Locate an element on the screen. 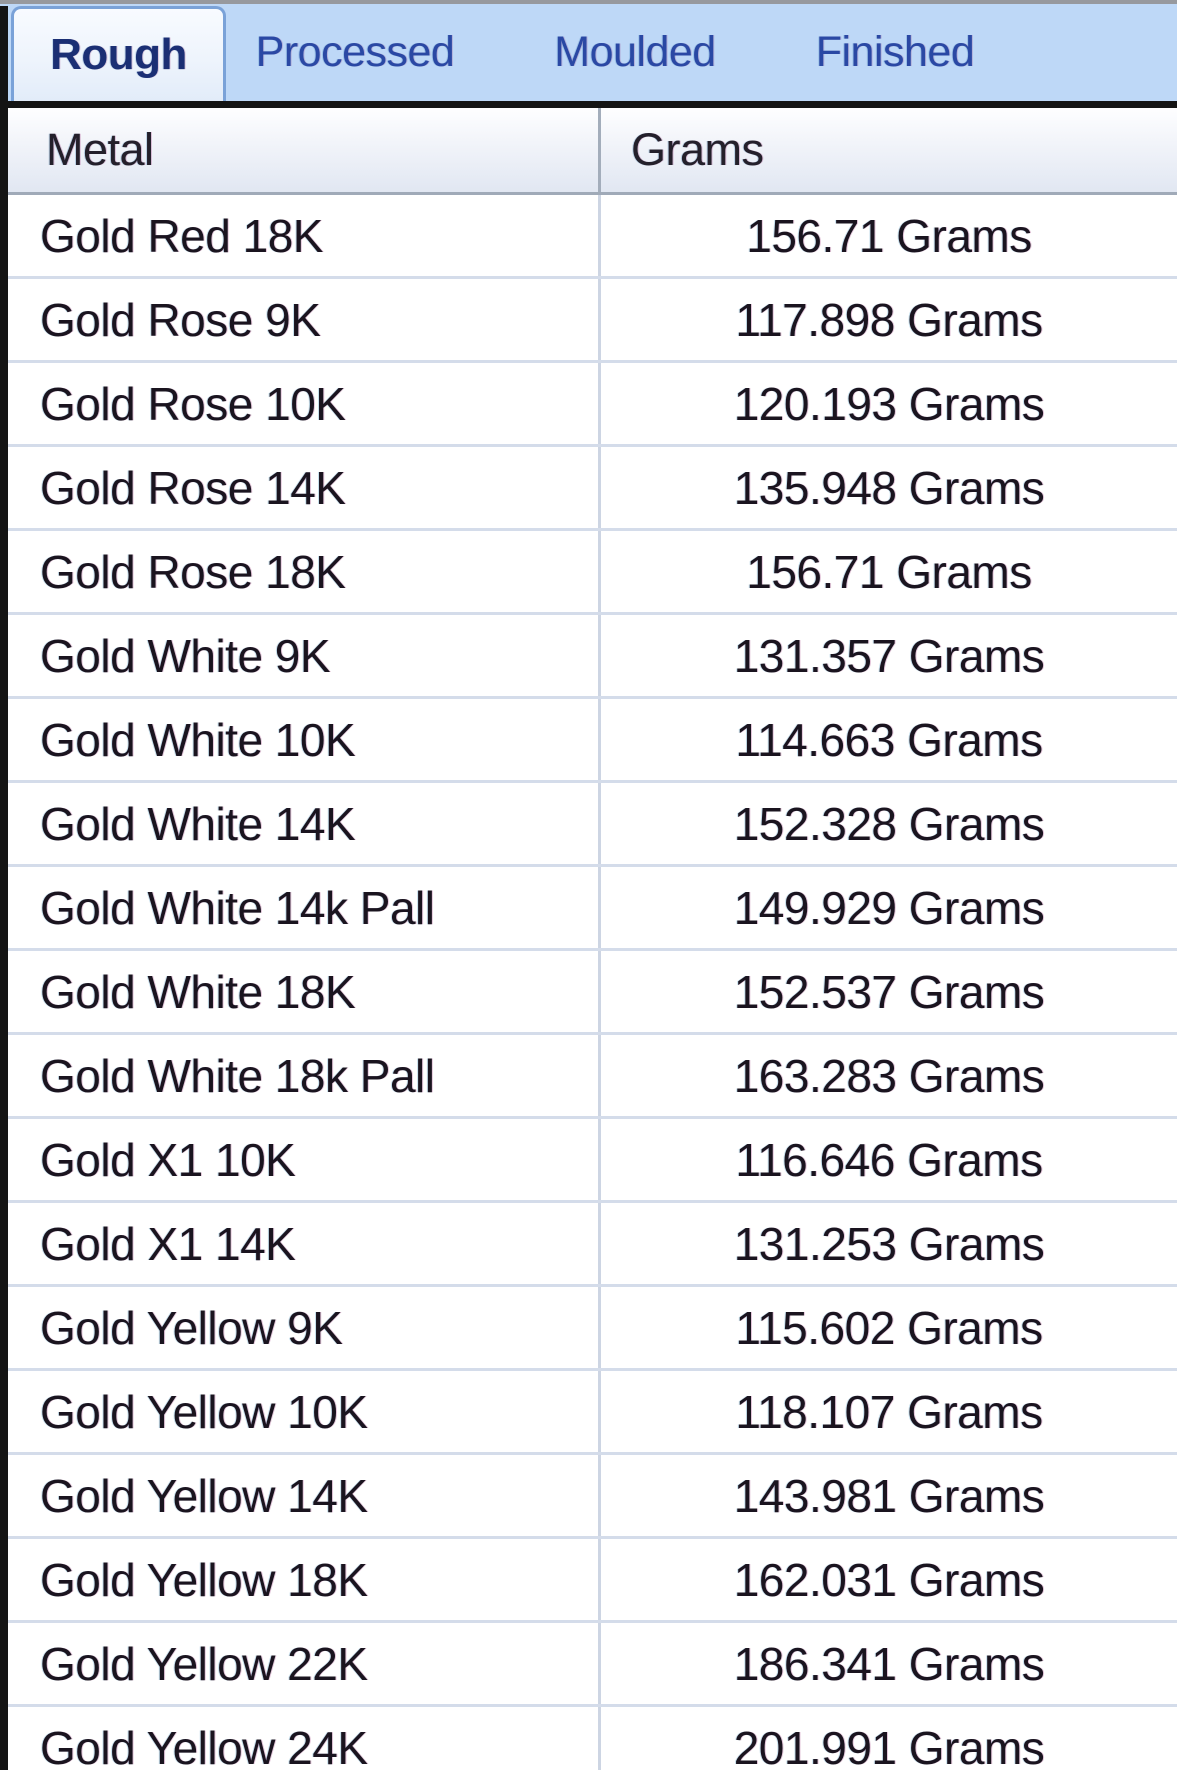  grams-cell: 120.193 Grams is located at coordinates (889, 403).